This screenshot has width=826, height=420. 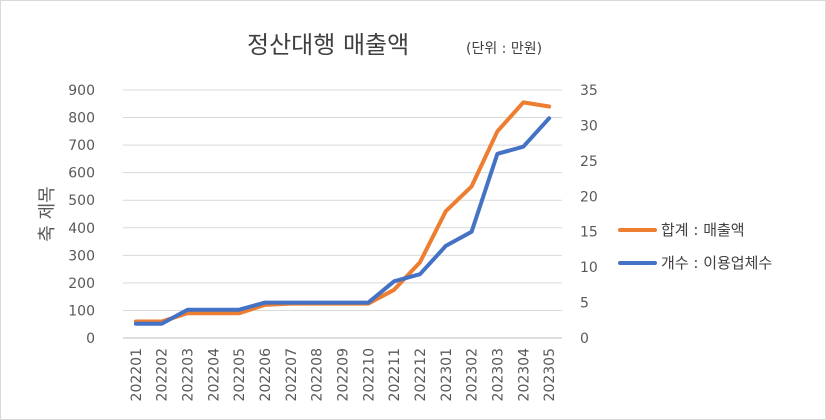 I want to click on left-axis-tick-label: 600, so click(x=81, y=174).